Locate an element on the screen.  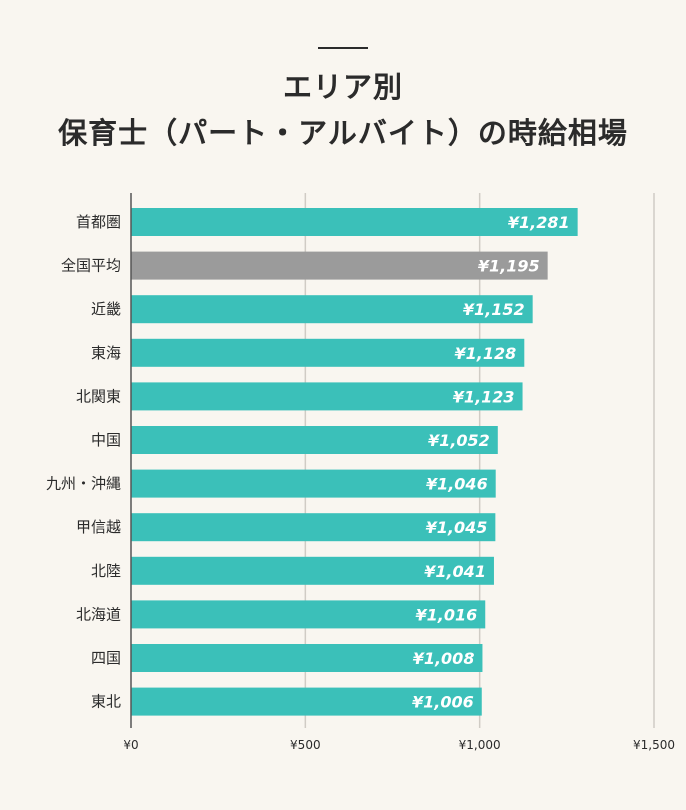
chart-title-line1: エリア別 is located at coordinates (342, 87).